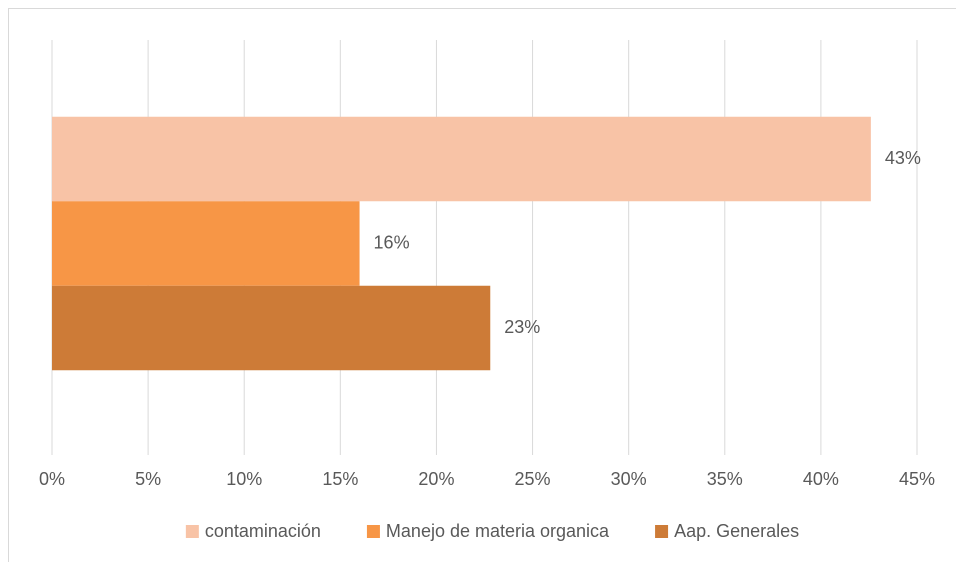 The image size is (956, 562). What do you see at coordinates (340, 479) in the screenshot?
I see `x-tick-label: 15%` at bounding box center [340, 479].